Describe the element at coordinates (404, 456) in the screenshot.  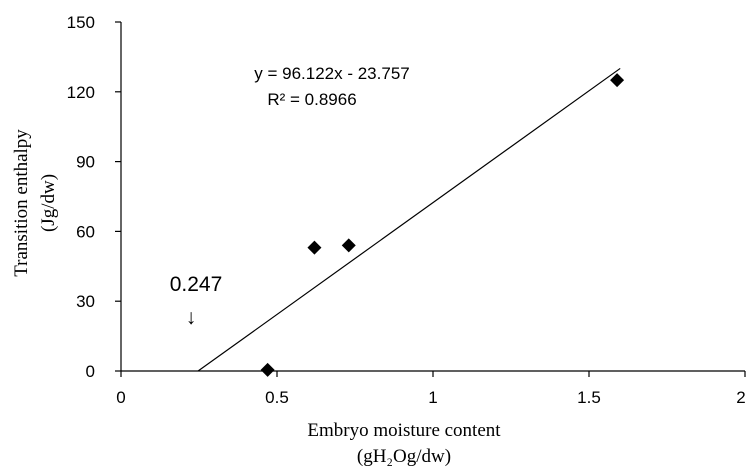
I see `x-axis-title-unit: (gH₂Og/dw)` at that location.